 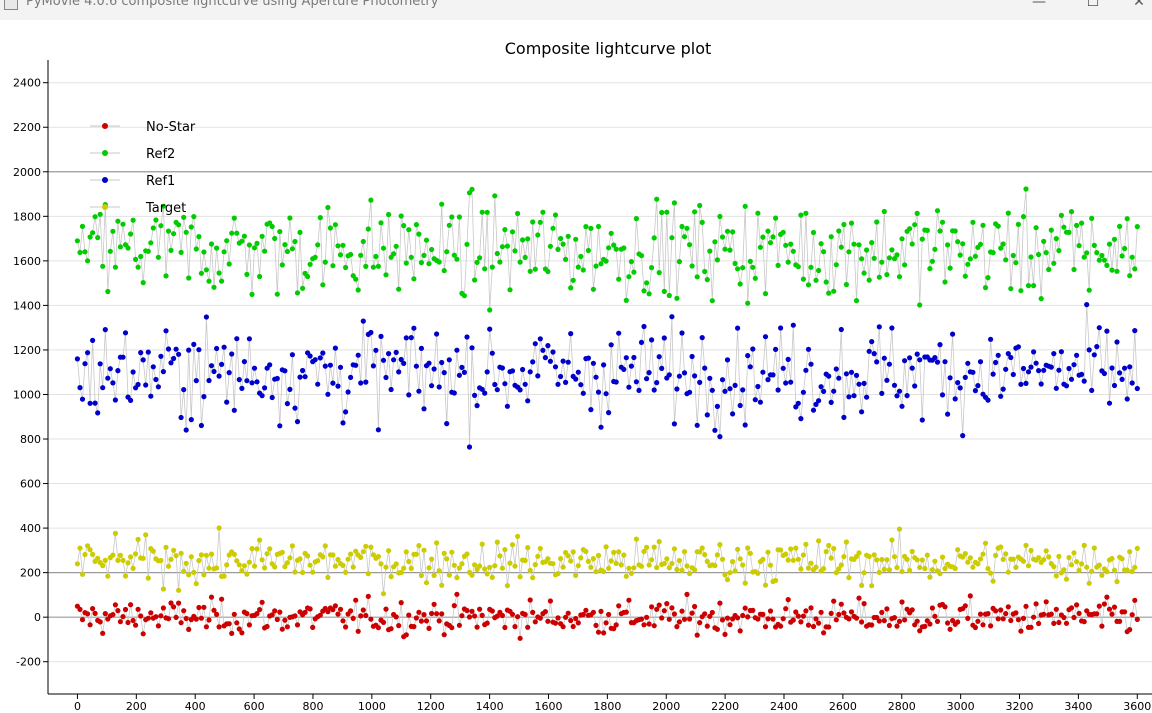 I want to click on close-button: ✕, so click(x=1139, y=5).